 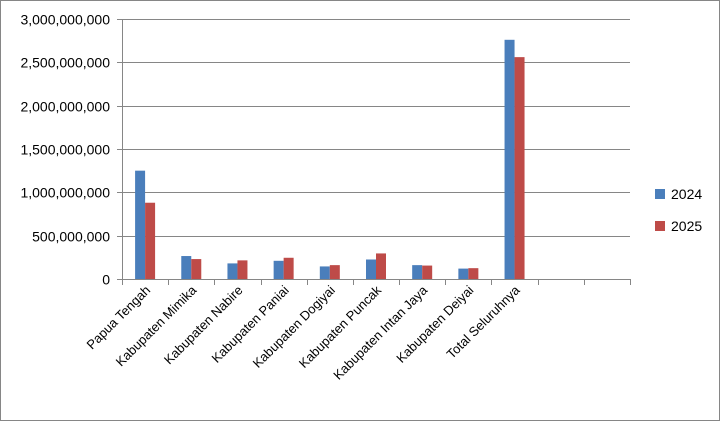 I want to click on y-tick-label: 1,000,000,000, so click(x=65, y=193).